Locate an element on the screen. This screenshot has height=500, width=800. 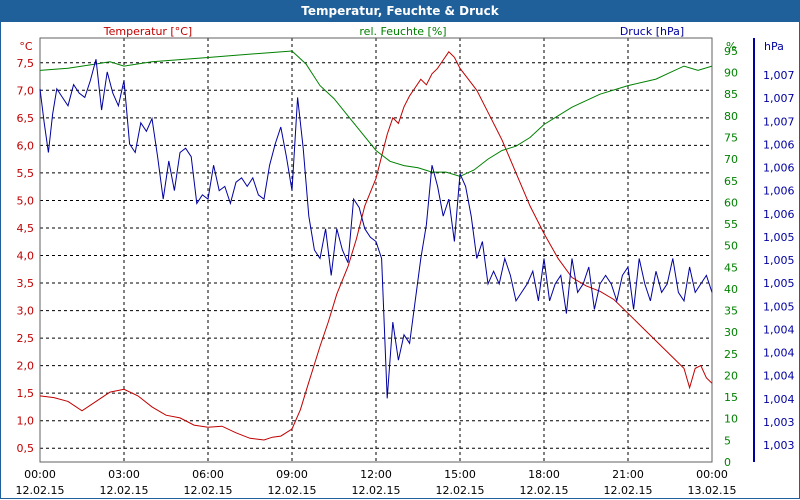
pressure-header-label: Druck [hPa] is located at coordinates (652, 31).